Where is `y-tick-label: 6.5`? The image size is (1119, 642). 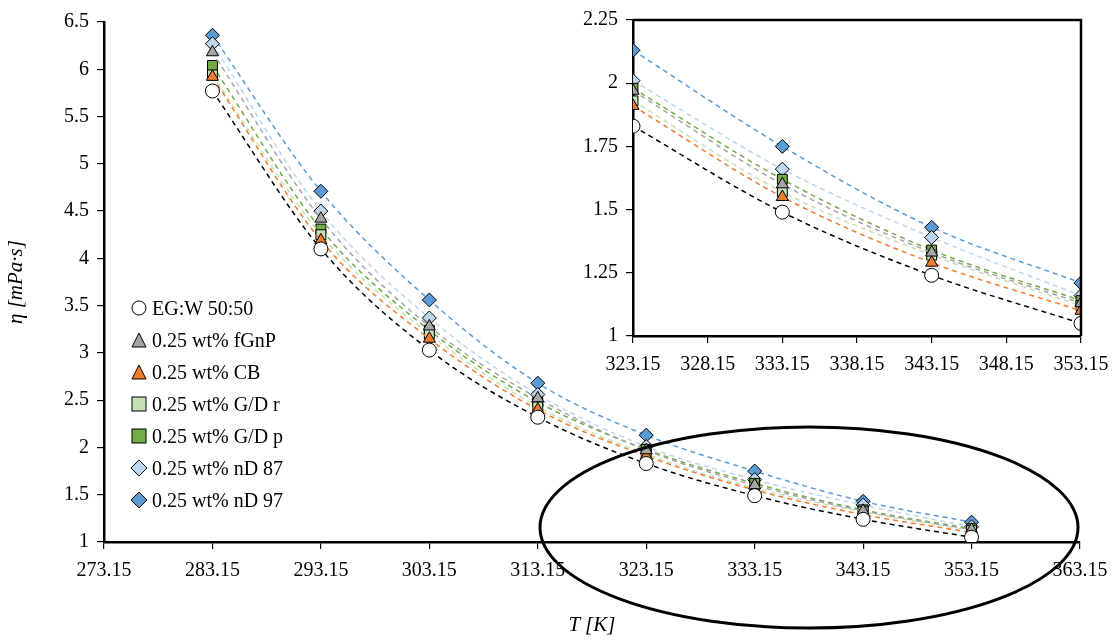
y-tick-label: 6.5 is located at coordinates (76, 20).